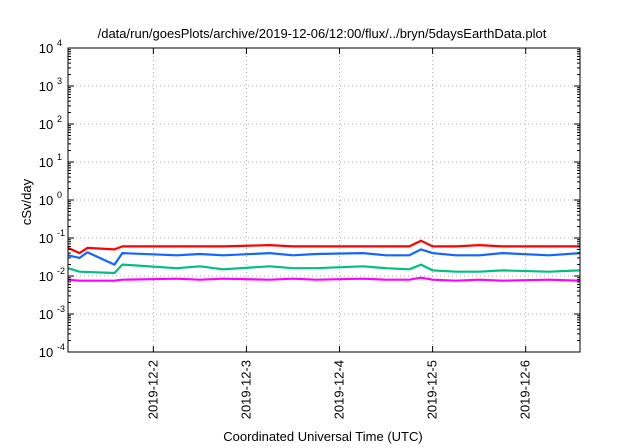  I want to click on y-tick-exponent: 2, so click(59, 119).